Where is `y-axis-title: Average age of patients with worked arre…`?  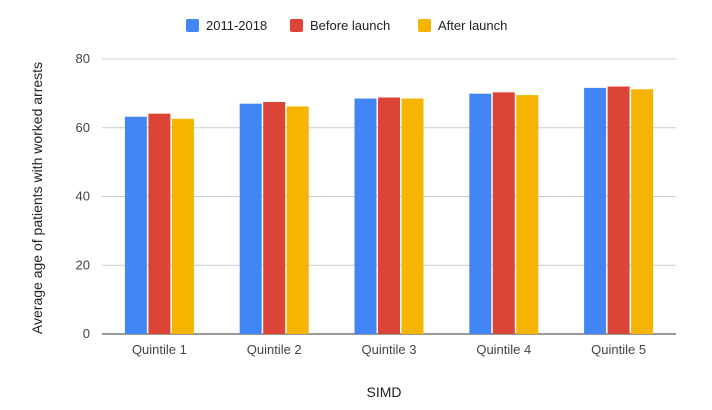
y-axis-title: Average age of patients with worked arre… is located at coordinates (37, 198).